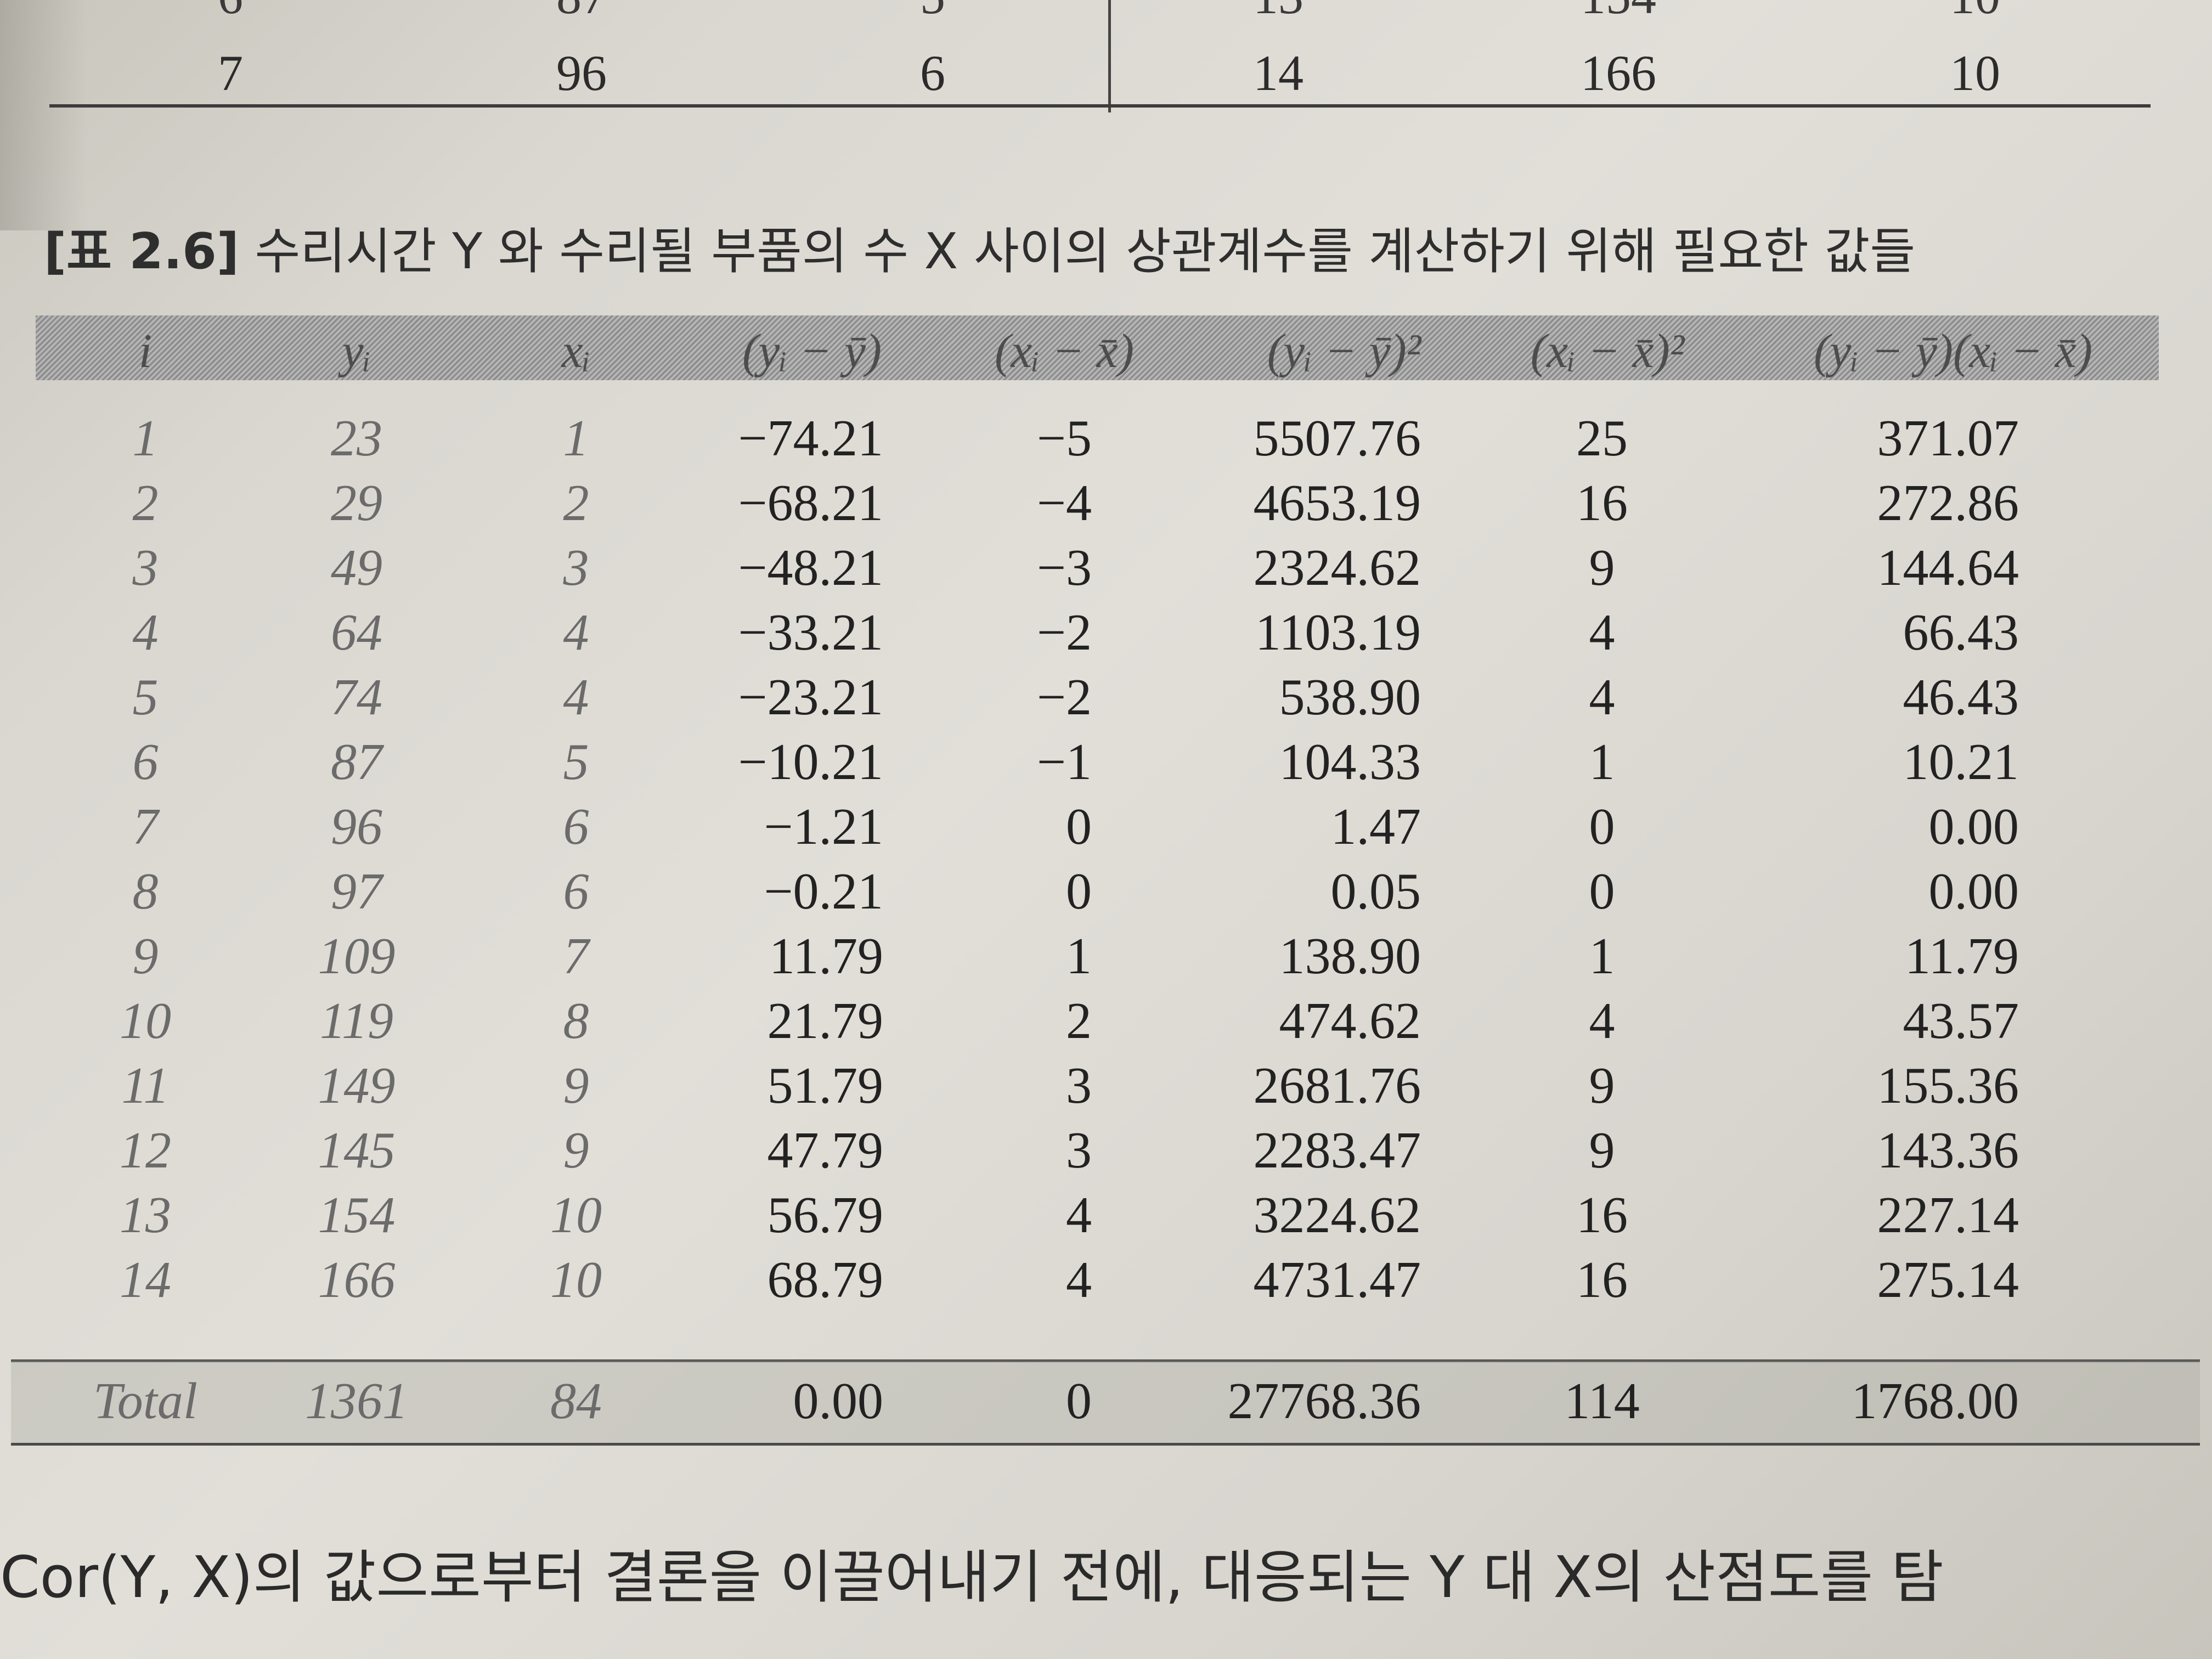 The image size is (2212, 1659). What do you see at coordinates (1607, 351) in the screenshot?
I see `header-x-deviation-squared: (xᵢ − x̄)²` at bounding box center [1607, 351].